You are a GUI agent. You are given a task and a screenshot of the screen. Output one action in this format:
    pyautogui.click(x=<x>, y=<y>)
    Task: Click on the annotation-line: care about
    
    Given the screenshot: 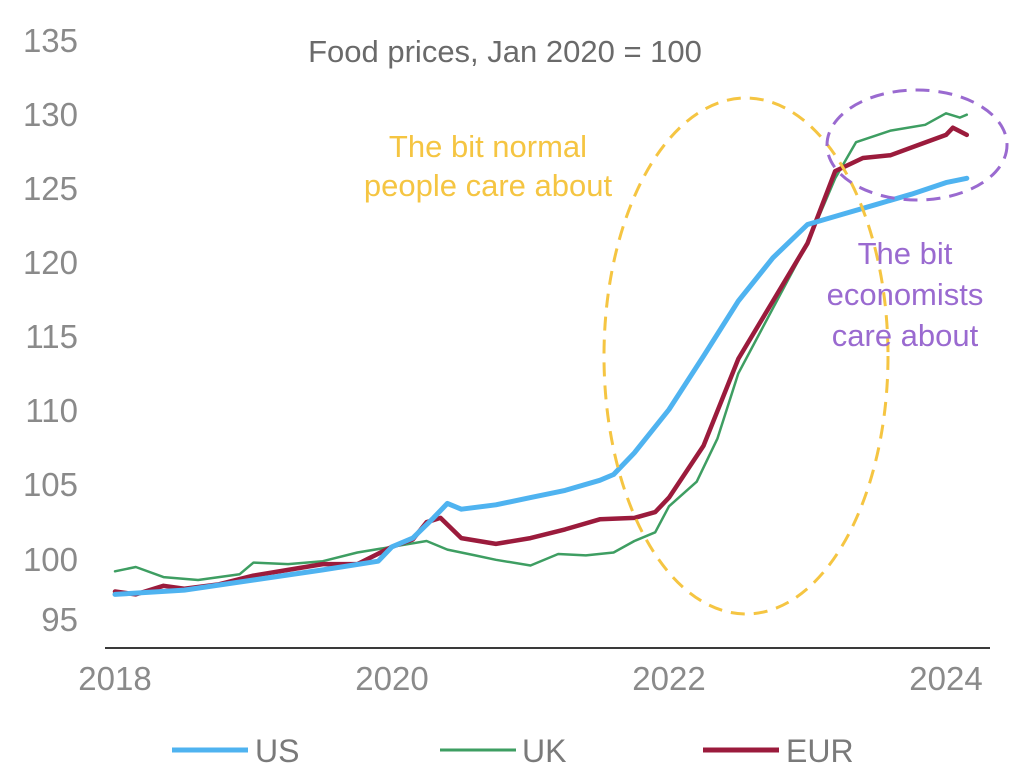 What is the action you would take?
    pyautogui.click(x=905, y=335)
    